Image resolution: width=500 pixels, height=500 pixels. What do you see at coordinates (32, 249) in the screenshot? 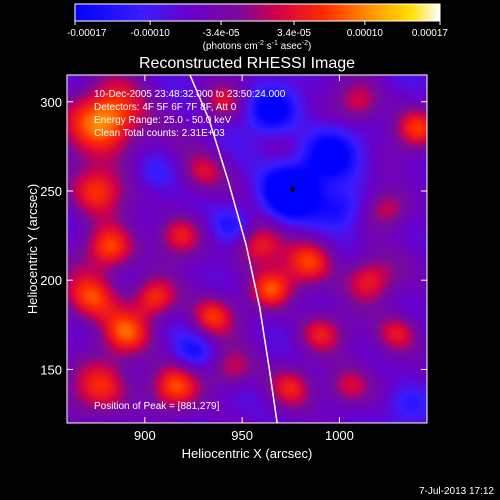
I see `y-axis-label: Heliocentric Y (arcsec)` at bounding box center [32, 249].